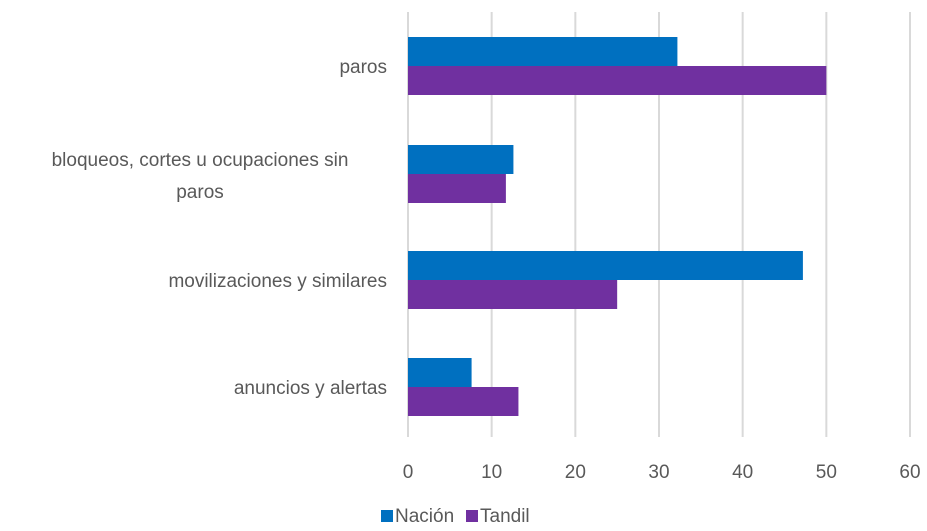 This screenshot has width=927, height=531. What do you see at coordinates (387, 516) in the screenshot?
I see `legend-swatch-nación` at bounding box center [387, 516].